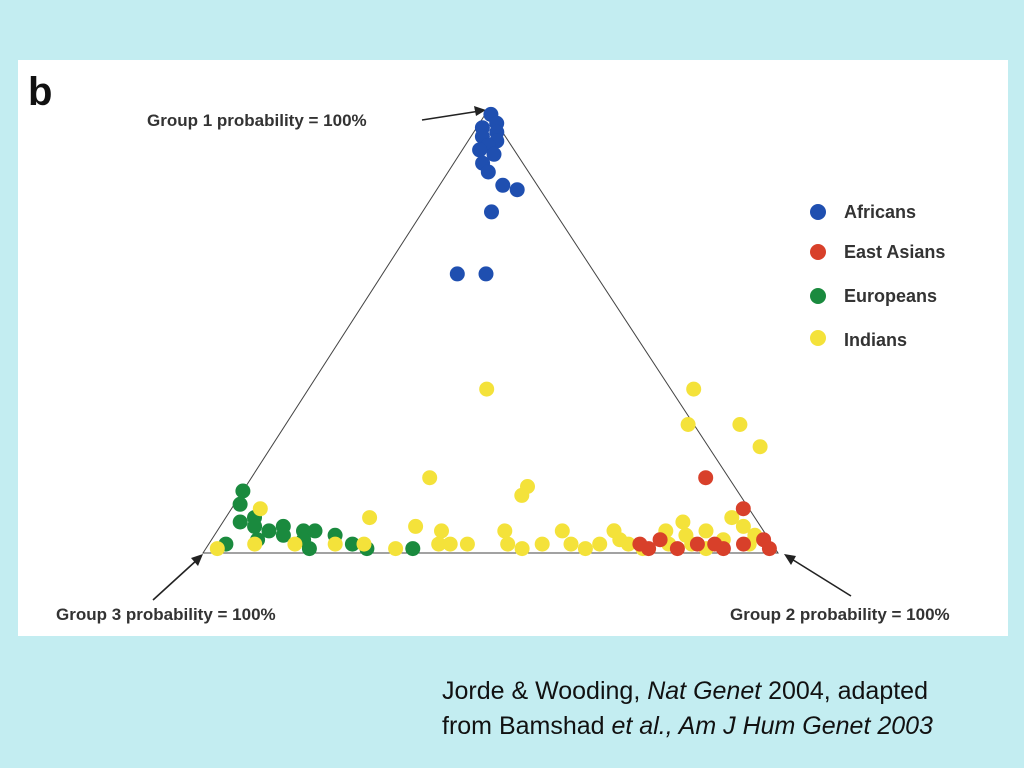  I want to click on legend-item-africans: Africans, so click(863, 212).